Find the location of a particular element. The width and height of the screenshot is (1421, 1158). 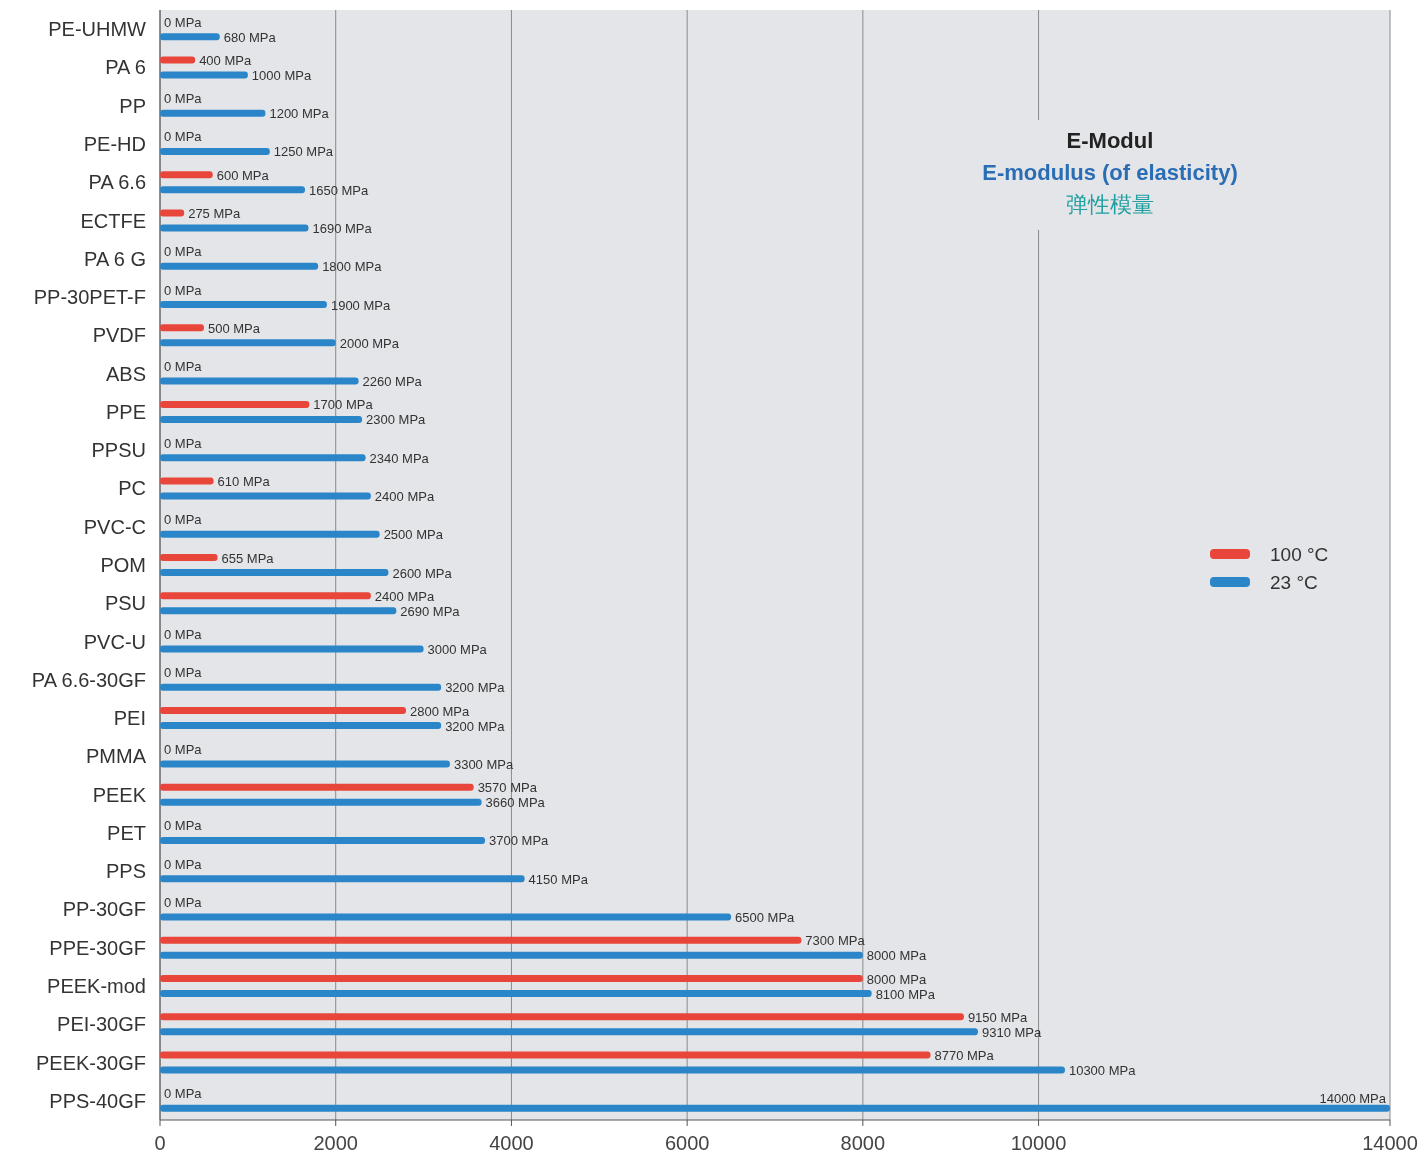

text: E-Modul is located at coordinates (1110, 140).